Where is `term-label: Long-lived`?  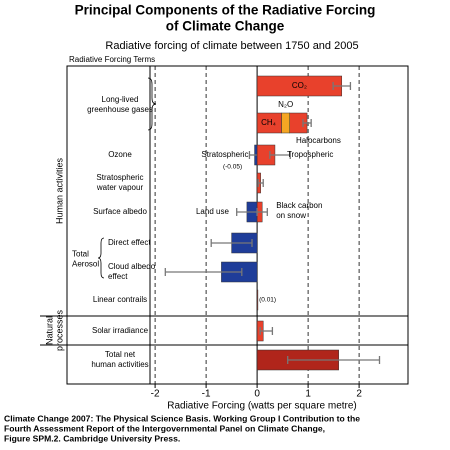
term-label: Long-lived is located at coordinates (120, 99).